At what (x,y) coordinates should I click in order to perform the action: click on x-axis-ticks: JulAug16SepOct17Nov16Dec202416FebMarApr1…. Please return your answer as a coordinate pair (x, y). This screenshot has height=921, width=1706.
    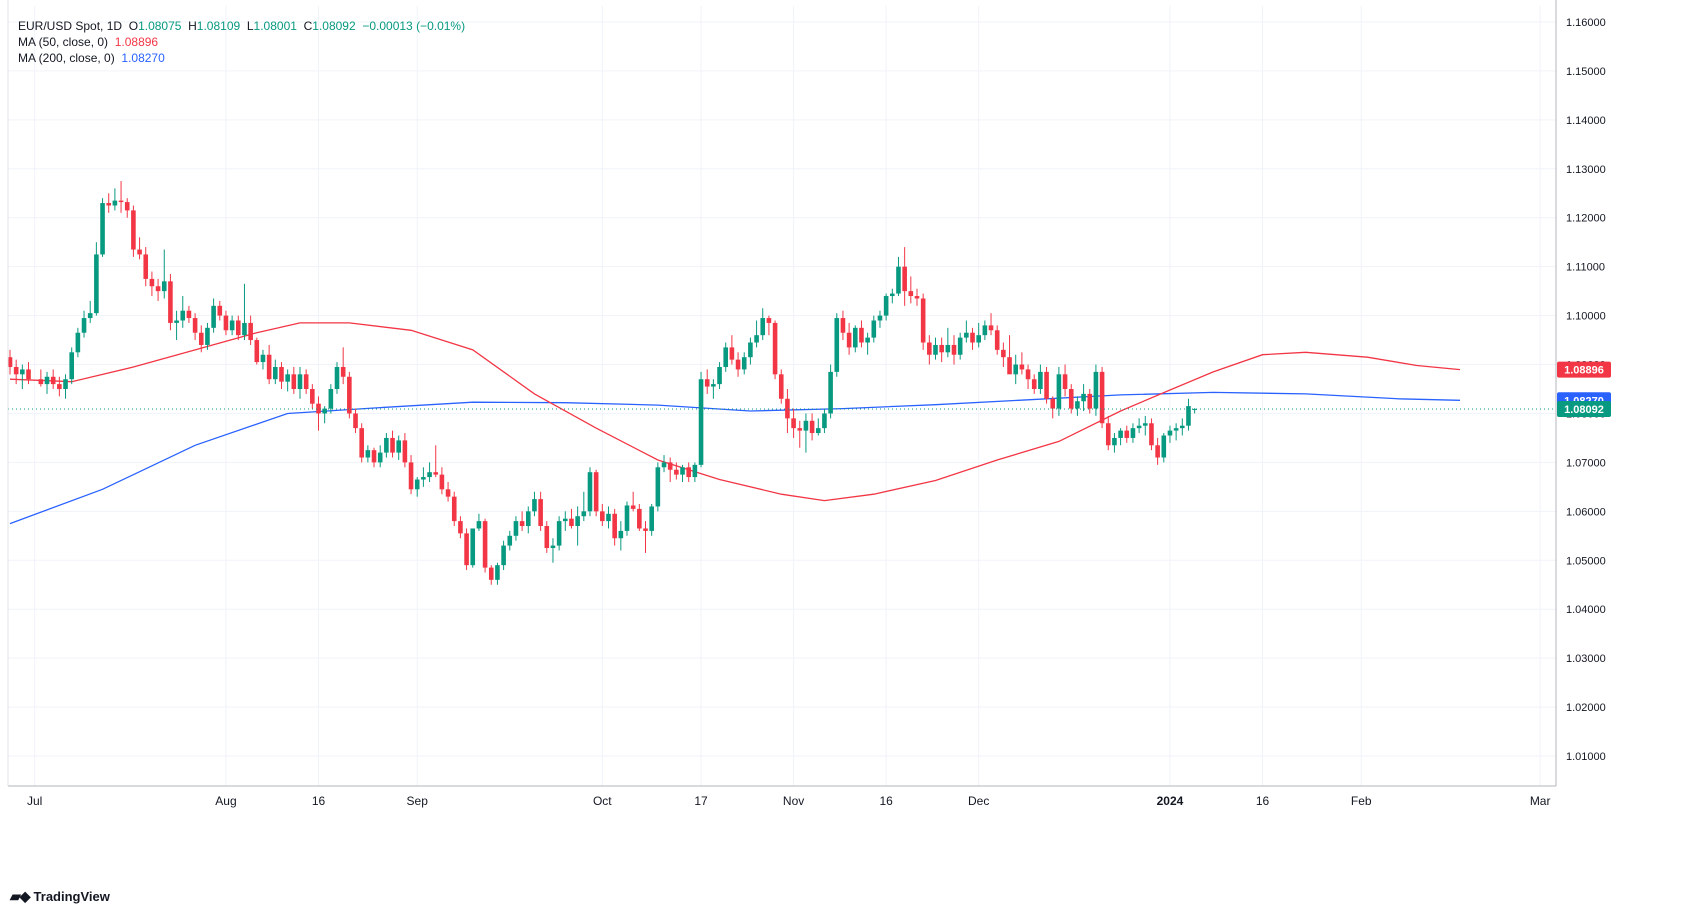
    Looking at the image, I should click on (866, 801).